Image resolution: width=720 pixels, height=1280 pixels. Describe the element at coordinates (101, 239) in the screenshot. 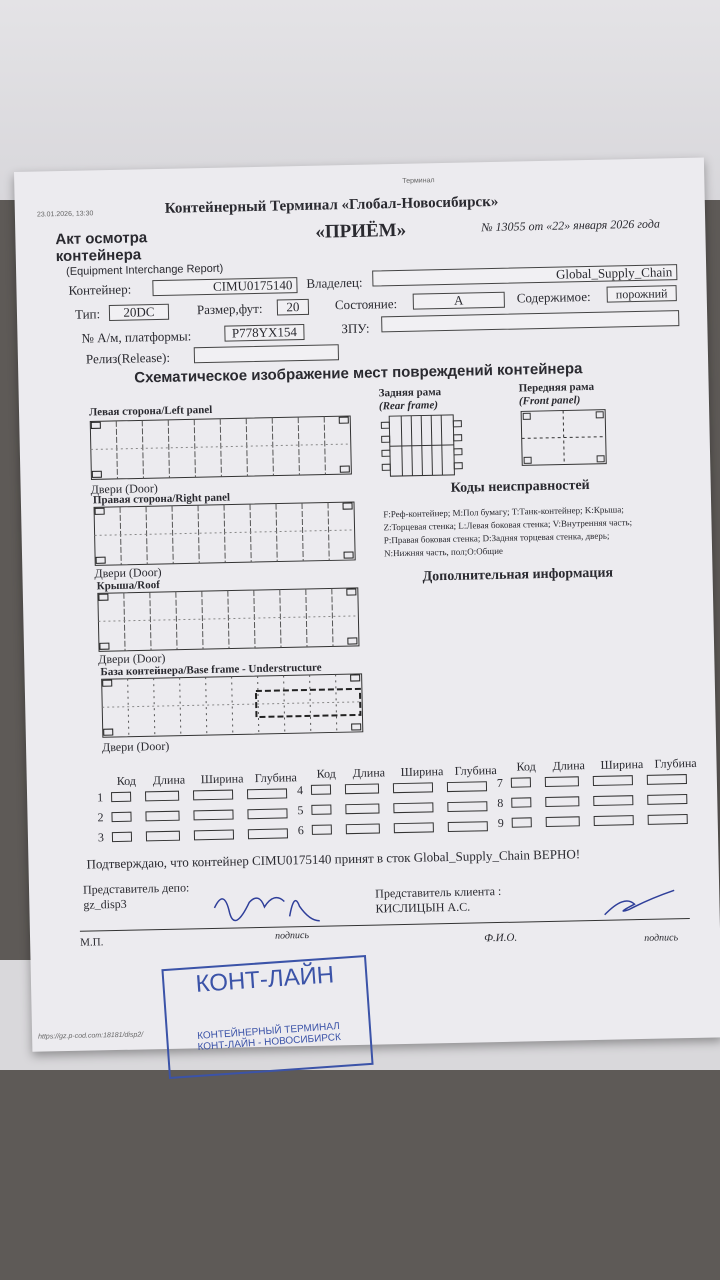

I see `act-title: Акт осмотра` at that location.